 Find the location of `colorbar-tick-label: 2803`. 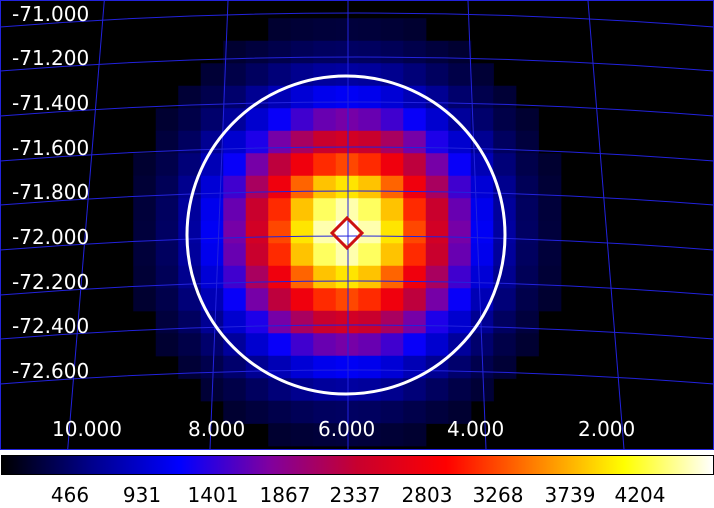

colorbar-tick-label: 2803 is located at coordinates (427, 495).